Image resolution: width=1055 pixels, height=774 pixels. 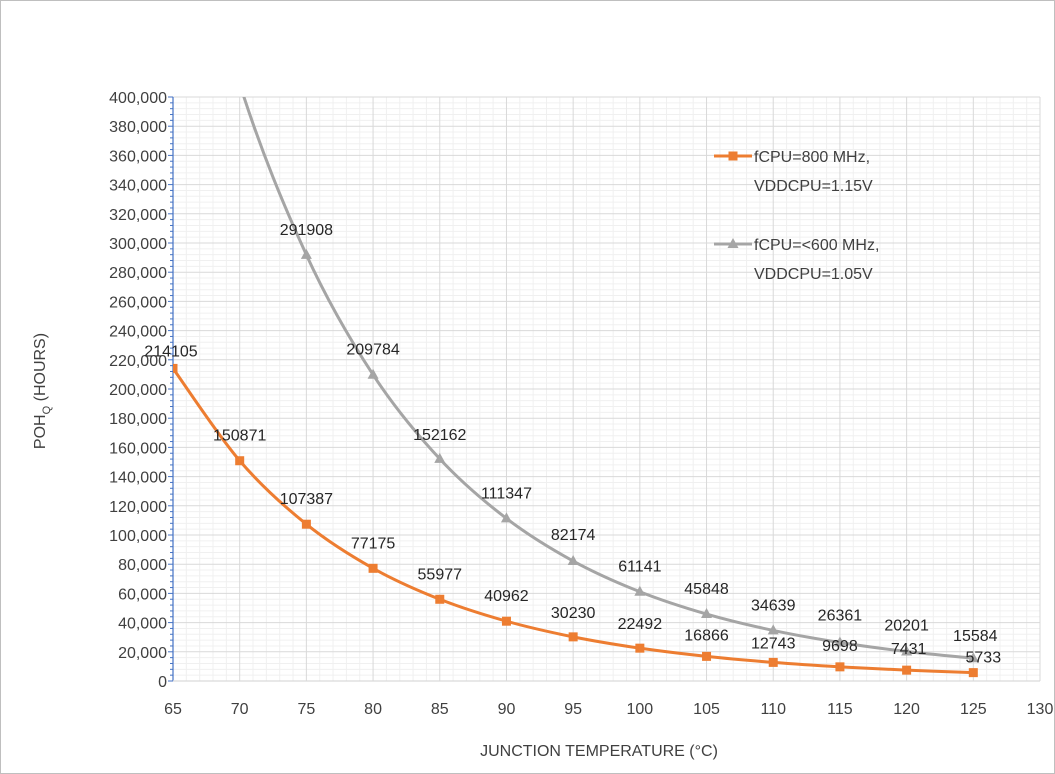 I want to click on data-label: 45848, so click(x=706, y=589).